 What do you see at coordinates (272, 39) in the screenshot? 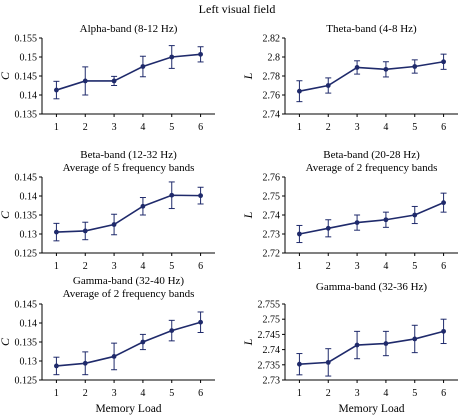
I see `y-tick-label: 2.82` at bounding box center [272, 39].